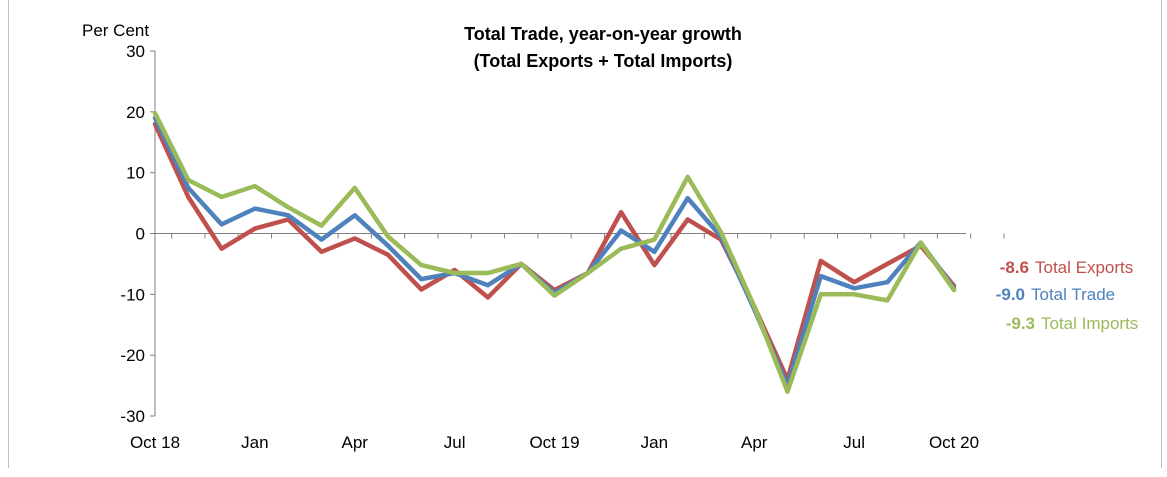  Describe the element at coordinates (132, 294) in the screenshot. I see `y-tick-label: -10` at that location.